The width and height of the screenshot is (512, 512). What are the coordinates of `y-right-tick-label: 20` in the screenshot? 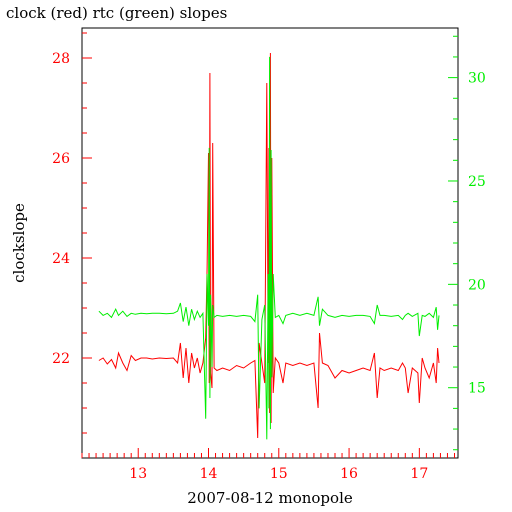 It's located at (477, 285).